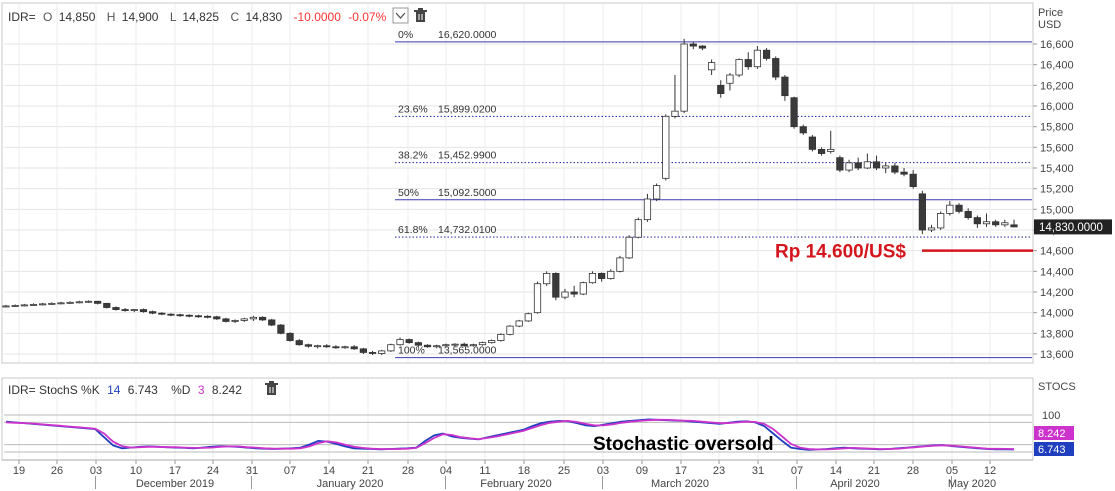 The height and width of the screenshot is (491, 1115). Describe the element at coordinates (22, 17) in the screenshot. I see `symbol-label: IDR=` at that location.